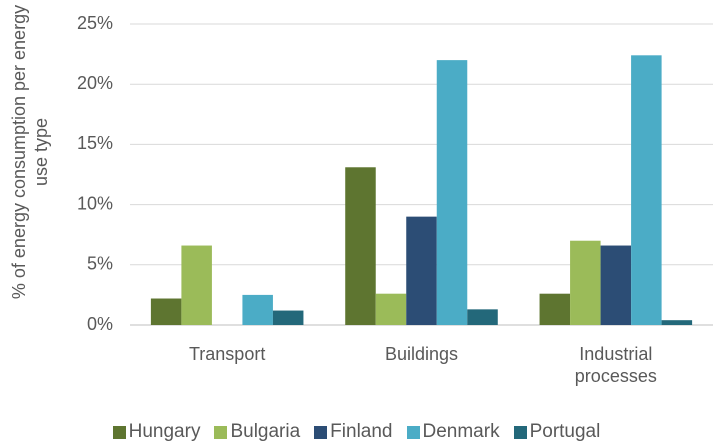  I want to click on legend-item: Bulgaria, so click(257, 432).